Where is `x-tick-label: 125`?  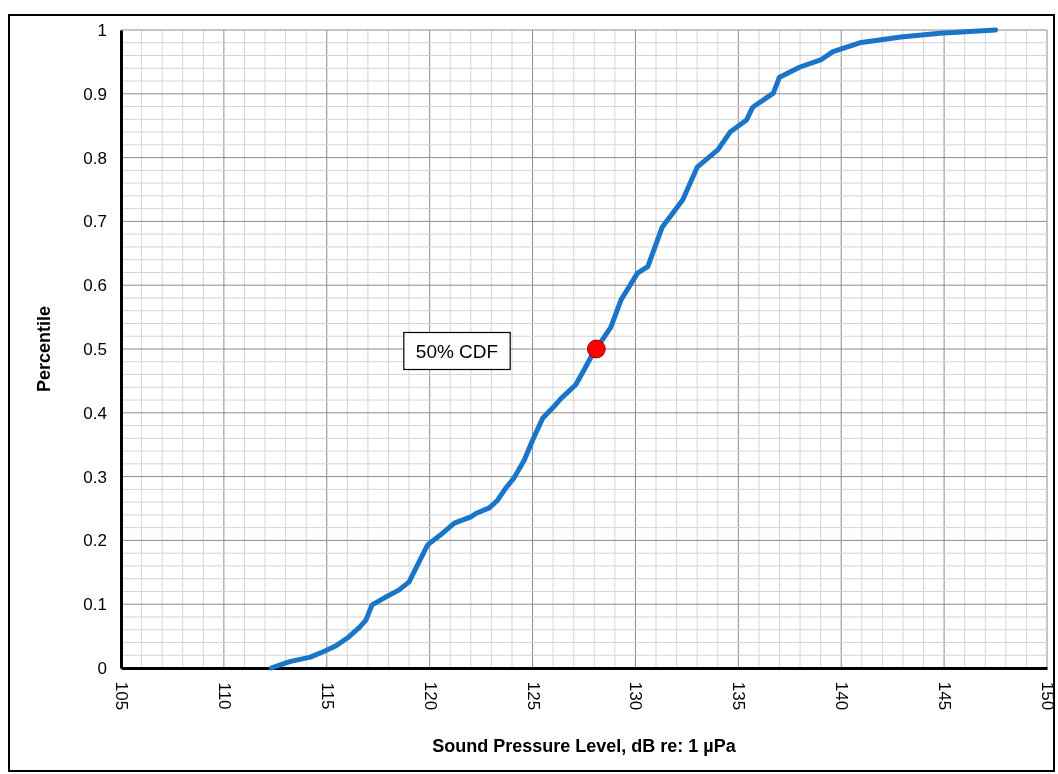 x-tick-label: 125 is located at coordinates (533, 696).